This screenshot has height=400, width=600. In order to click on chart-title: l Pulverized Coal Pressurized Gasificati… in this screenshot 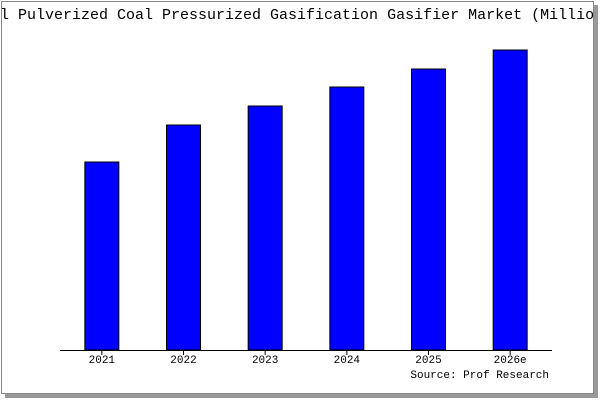, I will do `click(297, 15)`.